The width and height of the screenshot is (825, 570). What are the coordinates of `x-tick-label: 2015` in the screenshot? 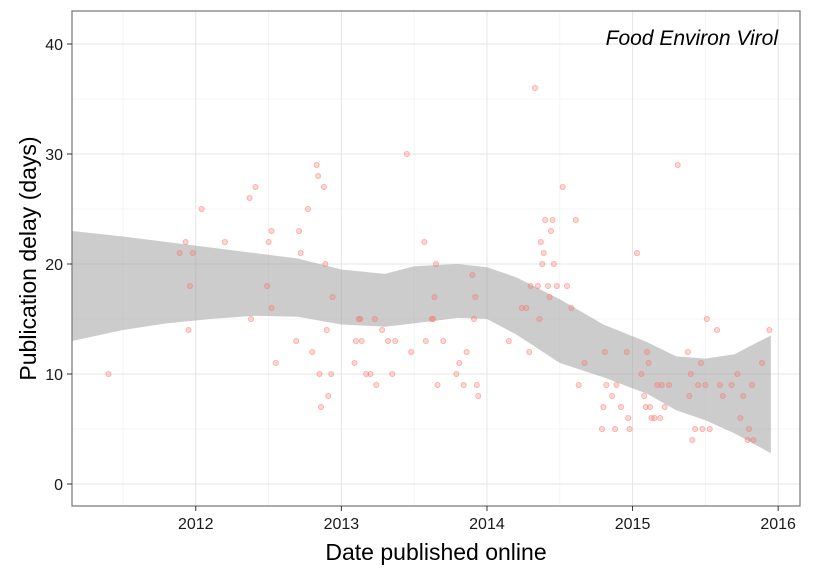 It's located at (633, 524).